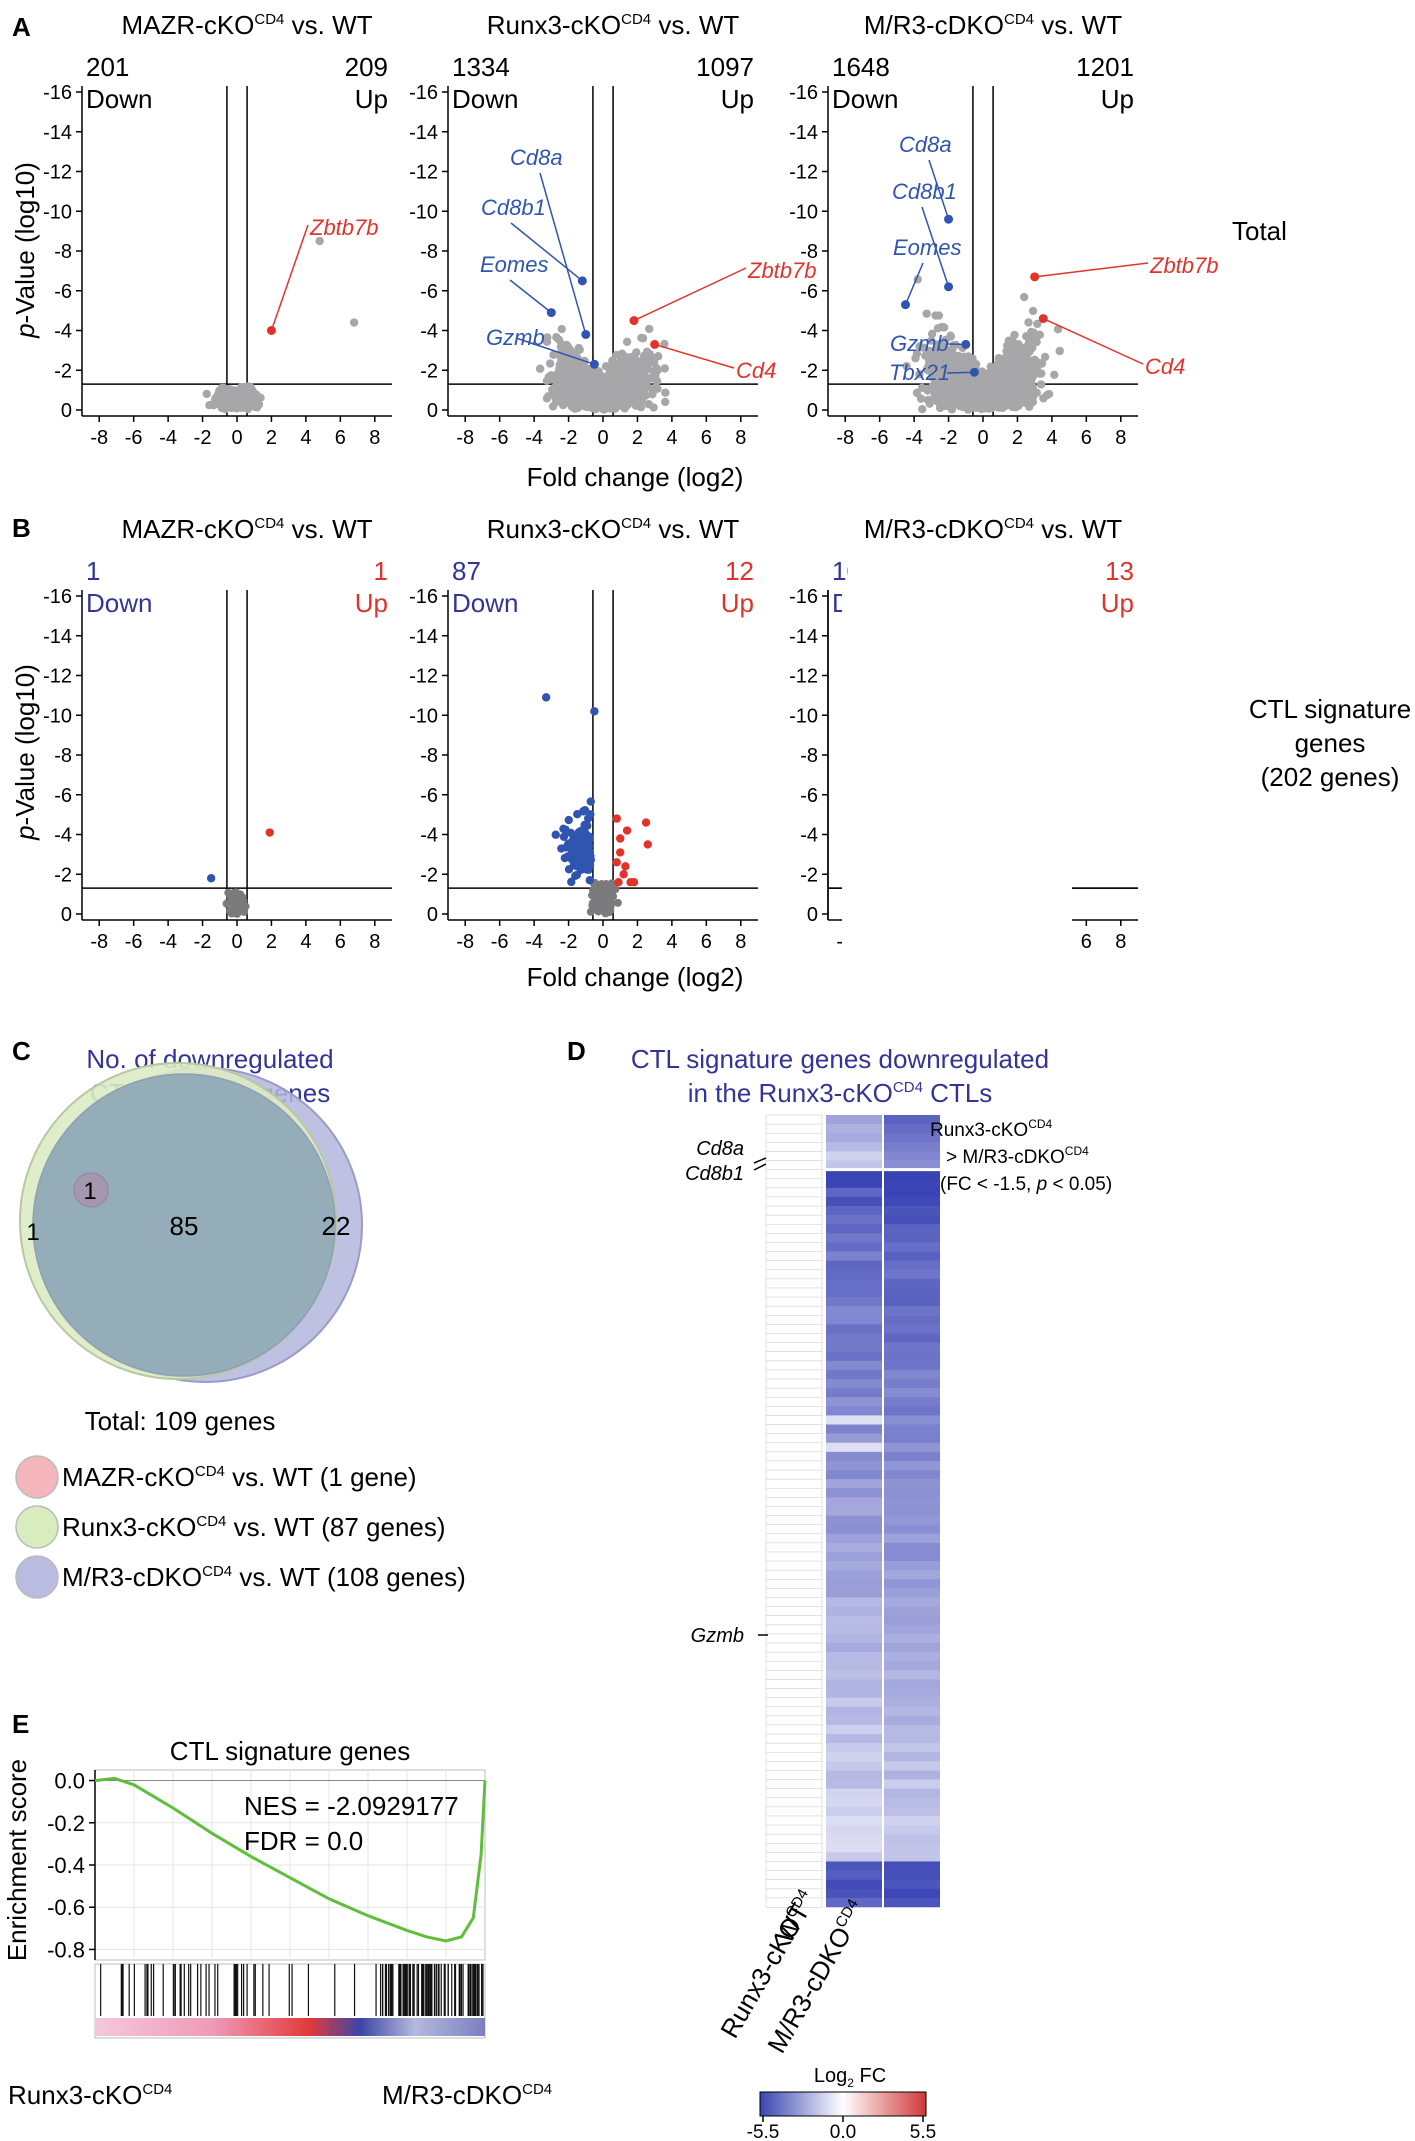 This screenshot has height=2141, width=1415. I want to click on heatmap-gene-cd8a: Cd8a, so click(720, 1149).